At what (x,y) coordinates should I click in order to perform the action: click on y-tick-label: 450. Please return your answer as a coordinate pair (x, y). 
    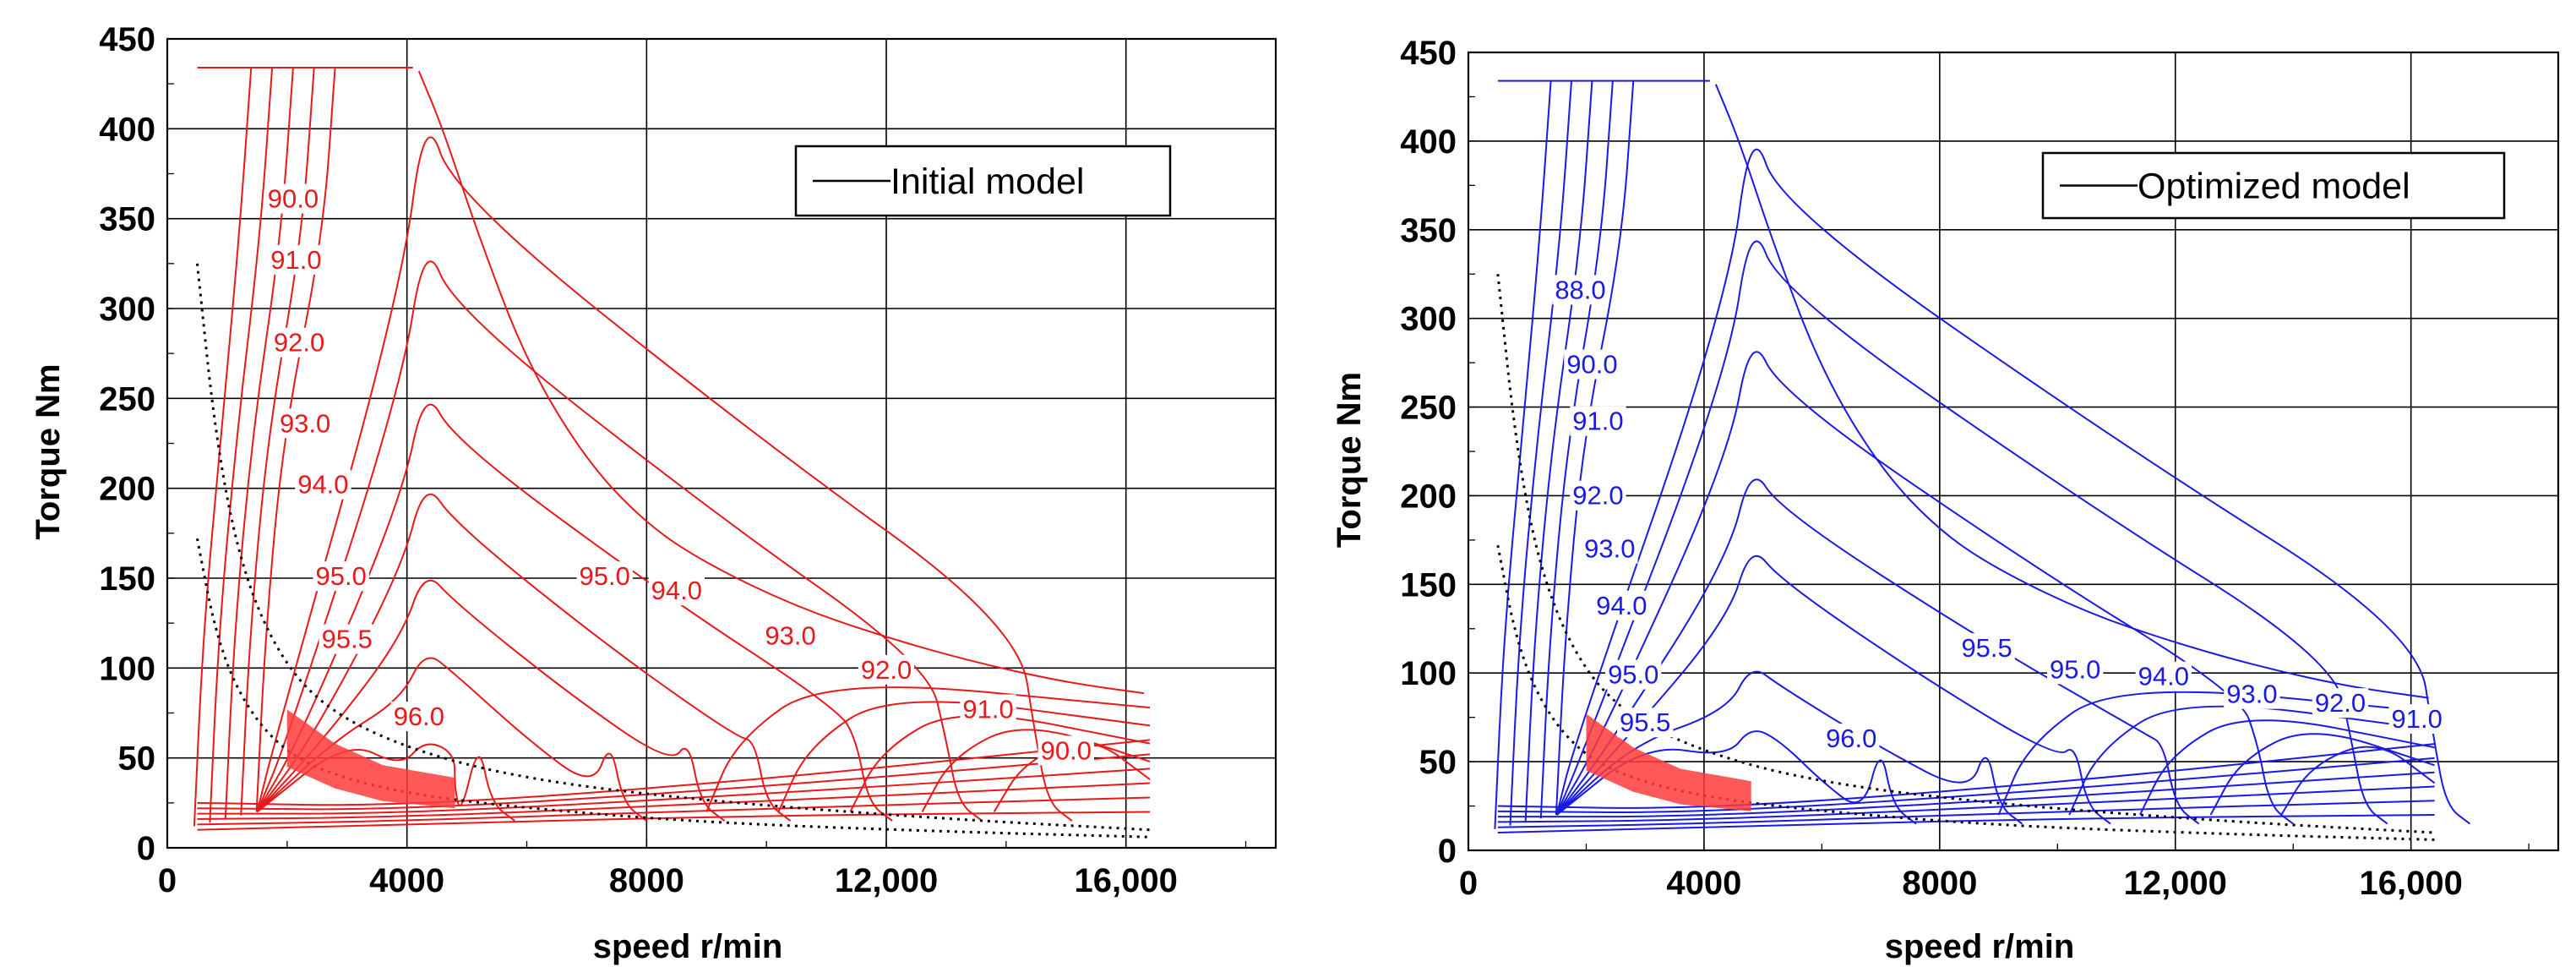
    Looking at the image, I should click on (1428, 54).